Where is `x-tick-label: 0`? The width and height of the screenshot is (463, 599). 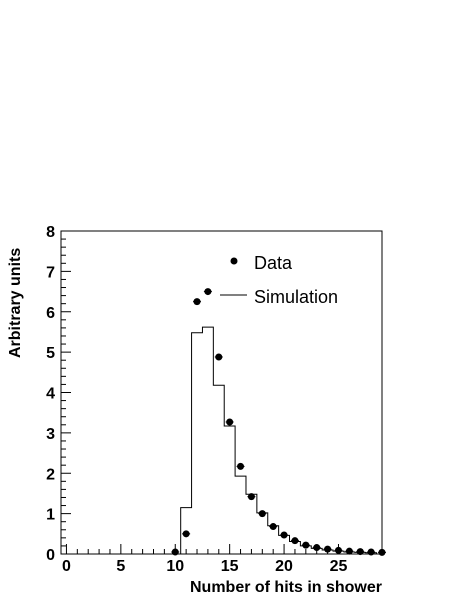 x-tick-label: 0 is located at coordinates (66, 566).